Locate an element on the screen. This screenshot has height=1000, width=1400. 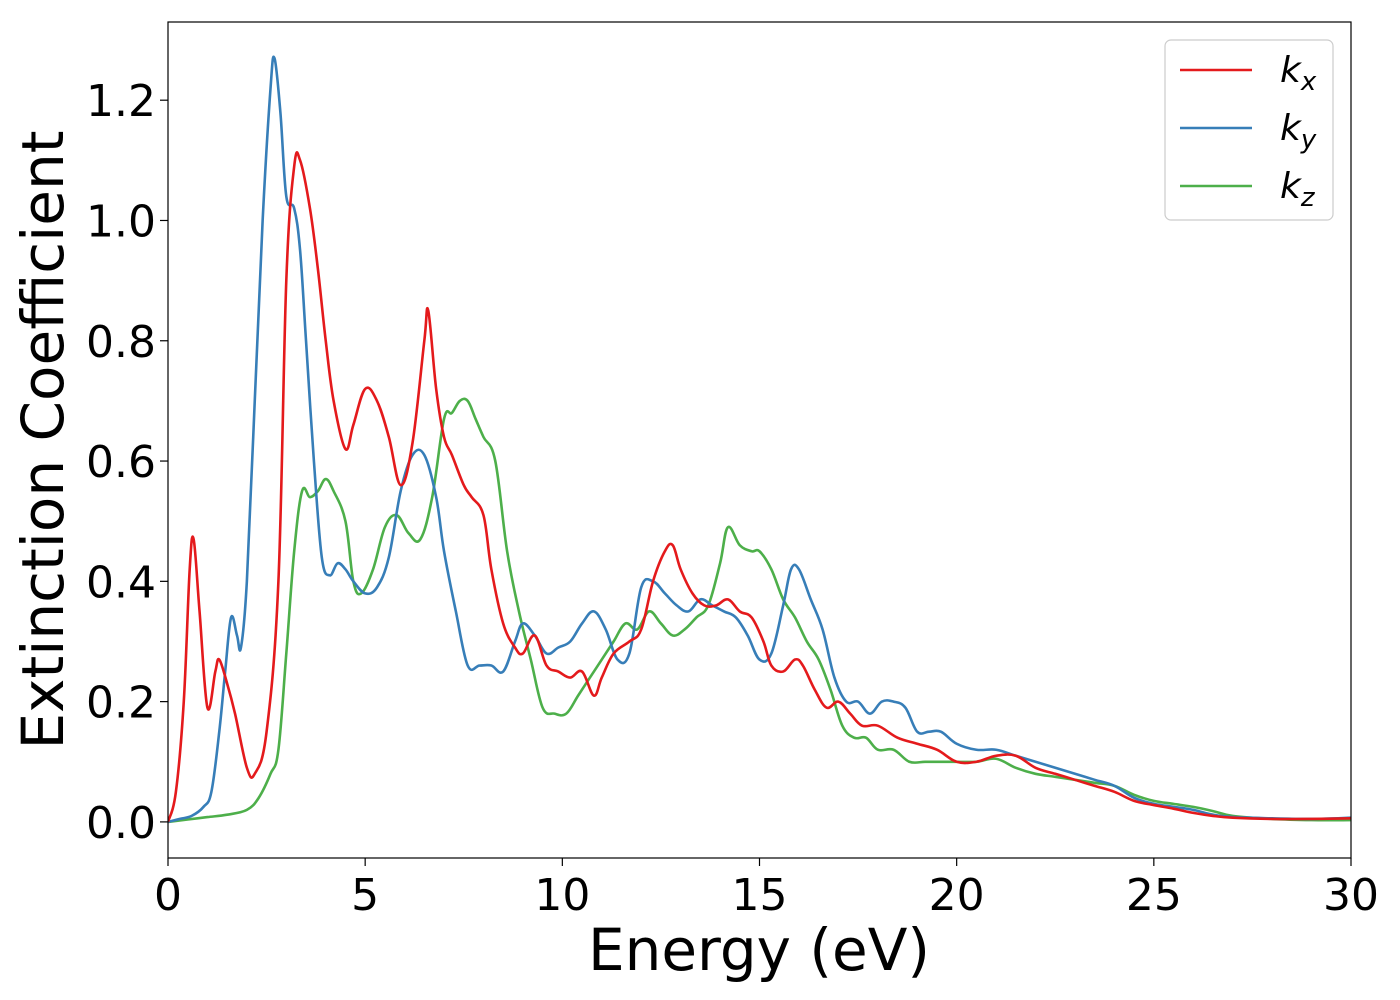
y-tick-label: 1.2 is located at coordinates (121, 101).